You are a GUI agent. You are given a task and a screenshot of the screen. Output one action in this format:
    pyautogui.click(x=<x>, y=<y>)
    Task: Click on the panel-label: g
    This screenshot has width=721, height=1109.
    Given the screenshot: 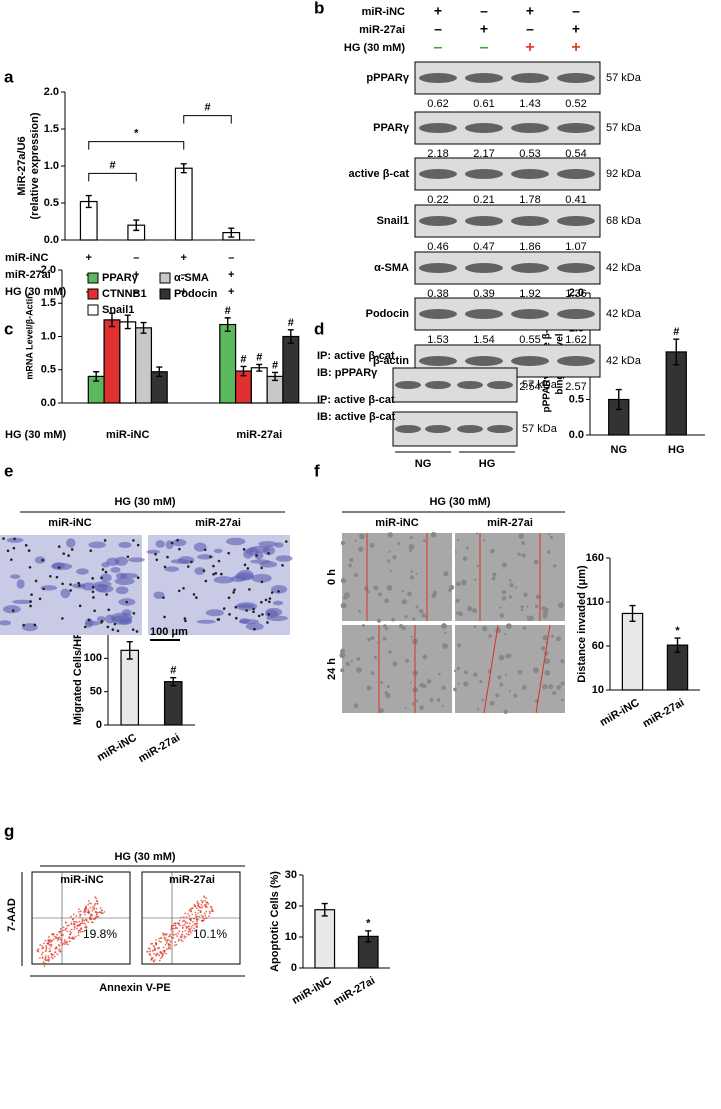 What is the action you would take?
    pyautogui.click(x=9, y=830)
    